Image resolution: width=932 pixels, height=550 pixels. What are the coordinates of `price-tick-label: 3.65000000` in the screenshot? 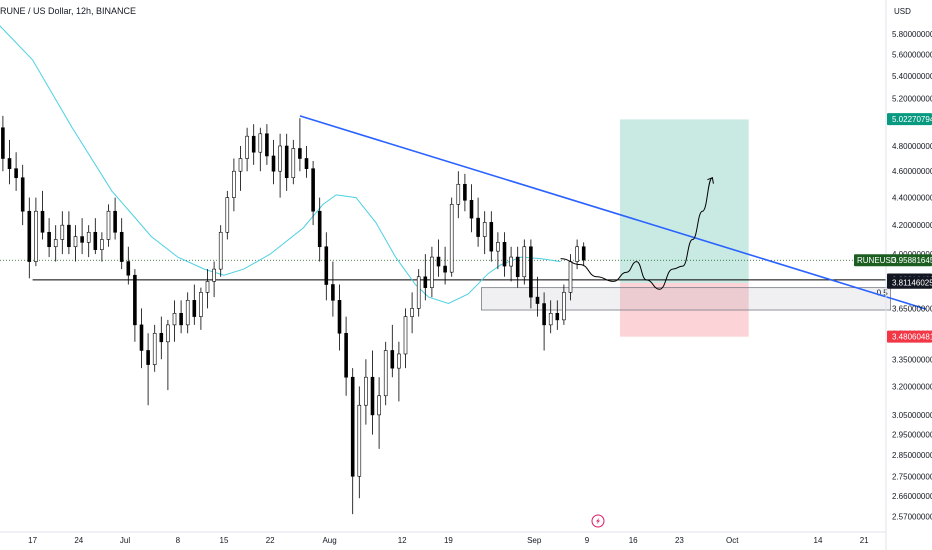 It's located at (912, 308).